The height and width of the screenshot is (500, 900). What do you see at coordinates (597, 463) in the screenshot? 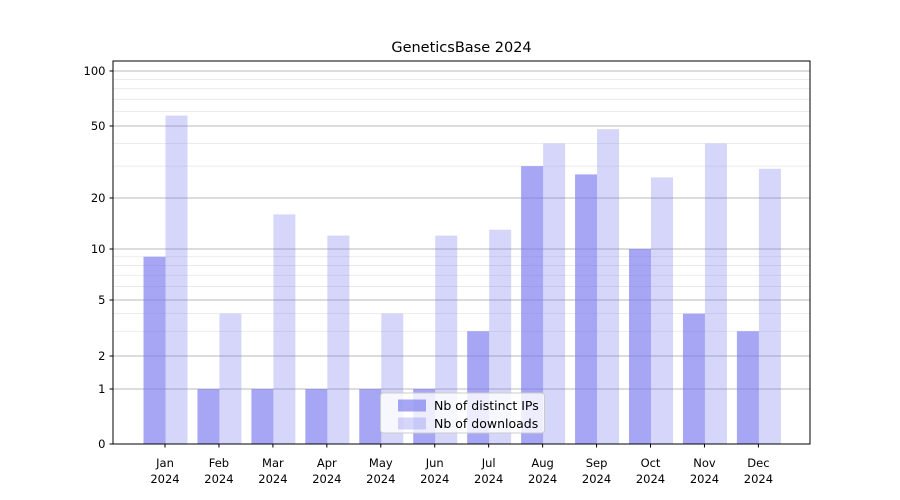
I see `x-tick-label-month: Sep` at bounding box center [597, 463].